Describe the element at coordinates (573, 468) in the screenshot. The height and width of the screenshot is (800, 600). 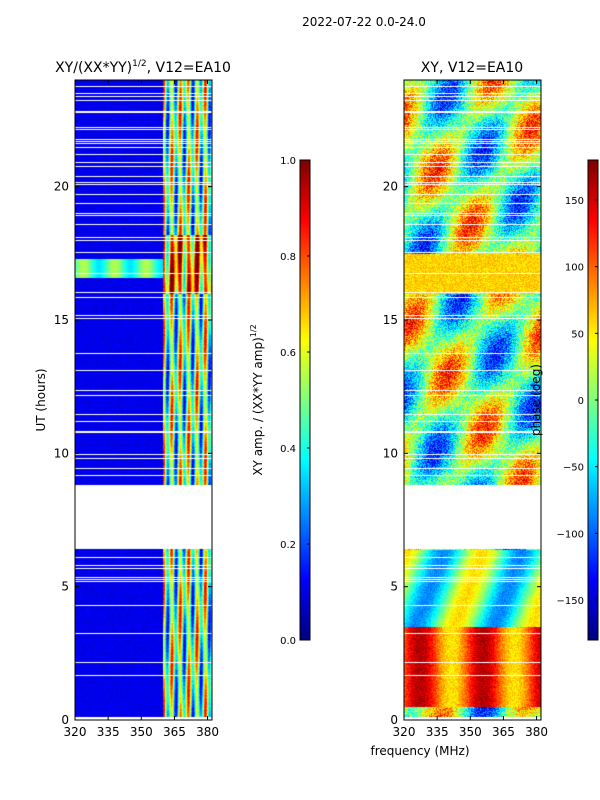
I see `colorbar-tick-label: −50` at that location.